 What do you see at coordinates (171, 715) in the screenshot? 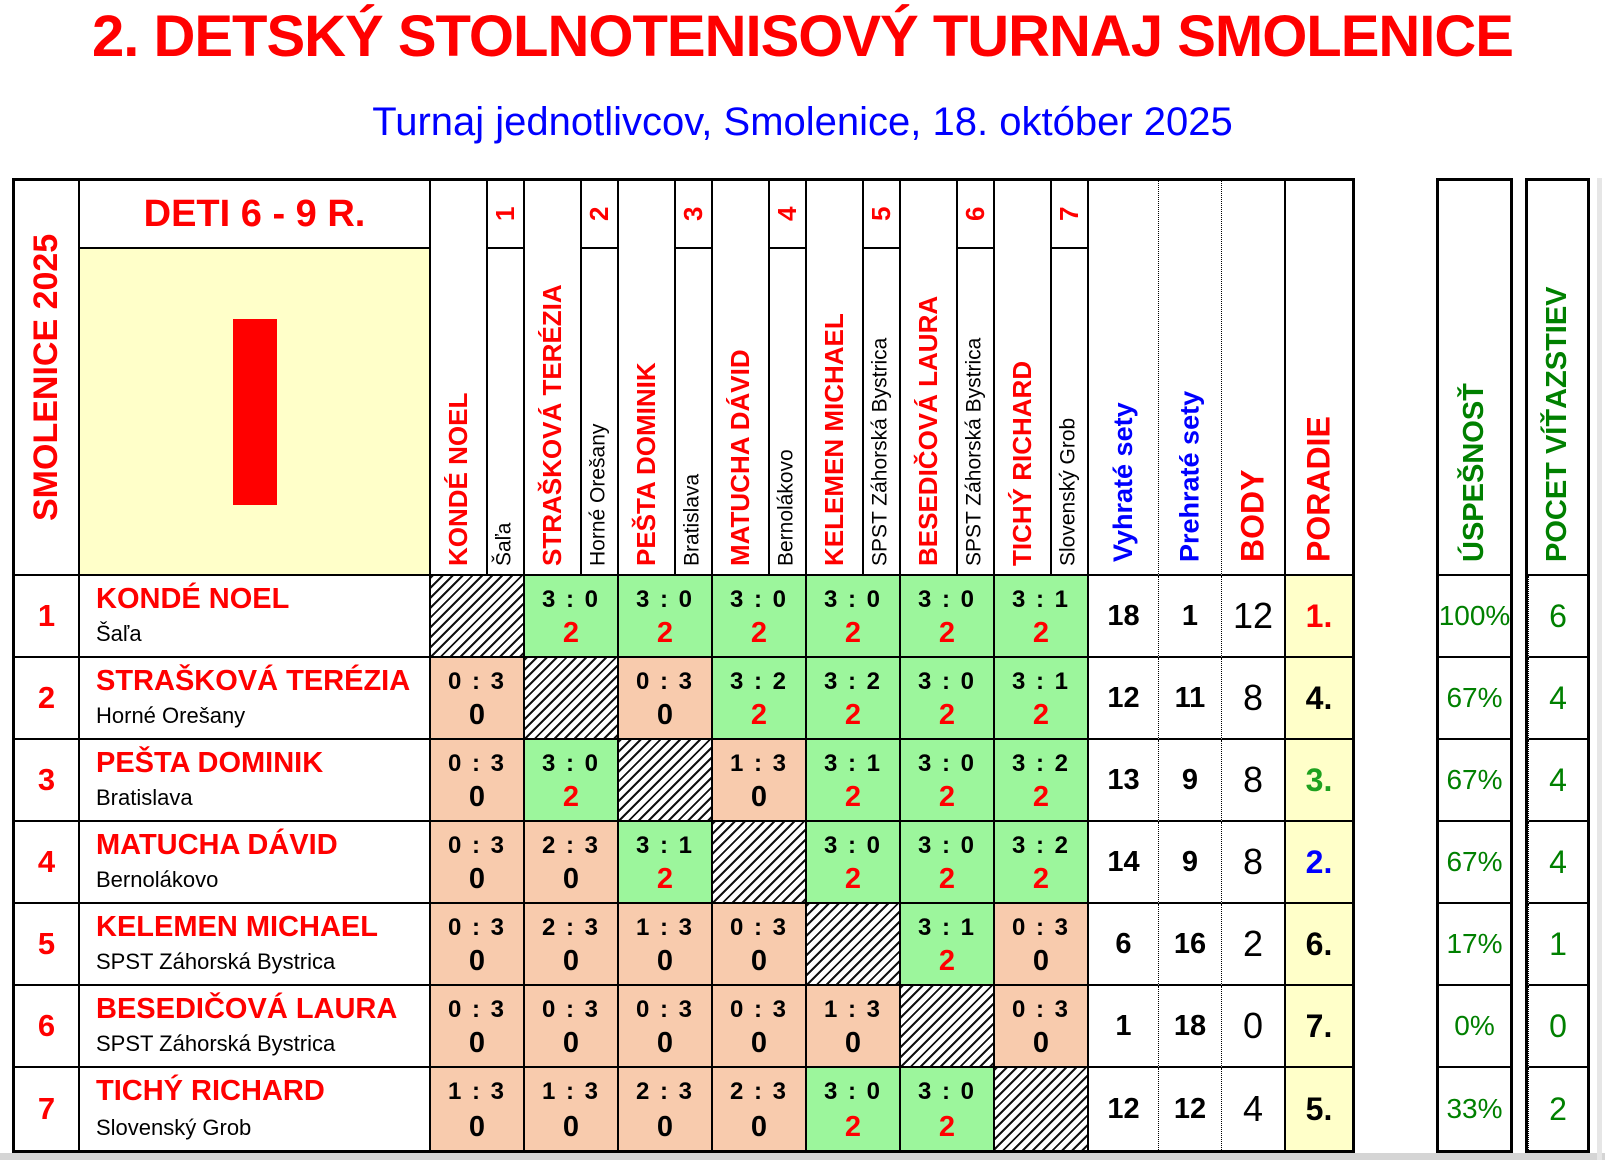
I see `player-club: Horné Orešany` at bounding box center [171, 715].